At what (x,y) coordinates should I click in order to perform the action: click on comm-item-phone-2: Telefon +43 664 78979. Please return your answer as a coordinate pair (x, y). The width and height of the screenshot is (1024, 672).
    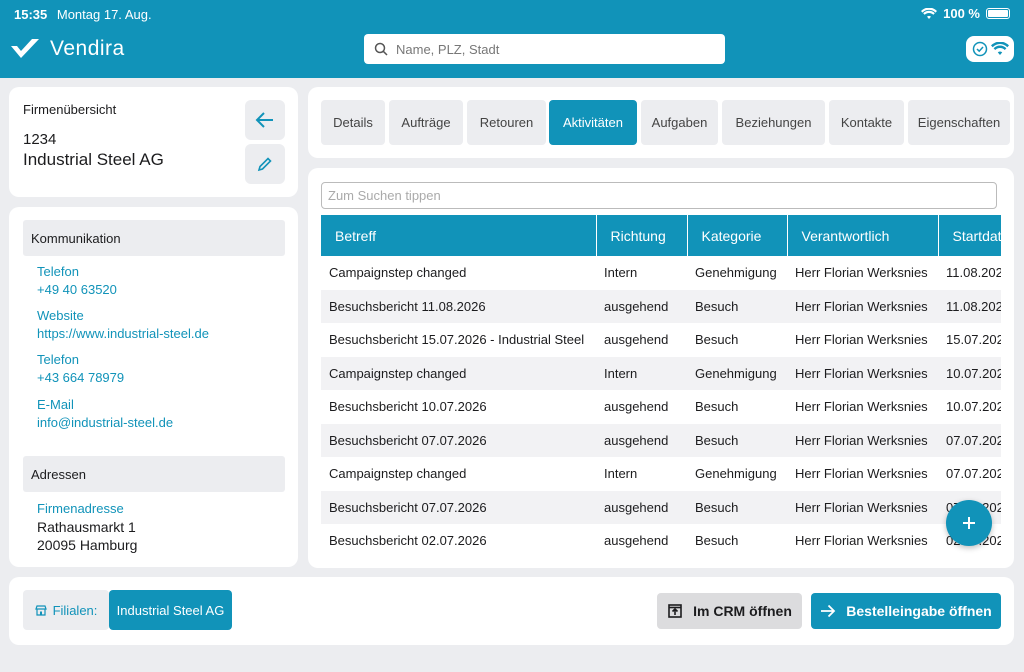
    Looking at the image, I should click on (80, 369).